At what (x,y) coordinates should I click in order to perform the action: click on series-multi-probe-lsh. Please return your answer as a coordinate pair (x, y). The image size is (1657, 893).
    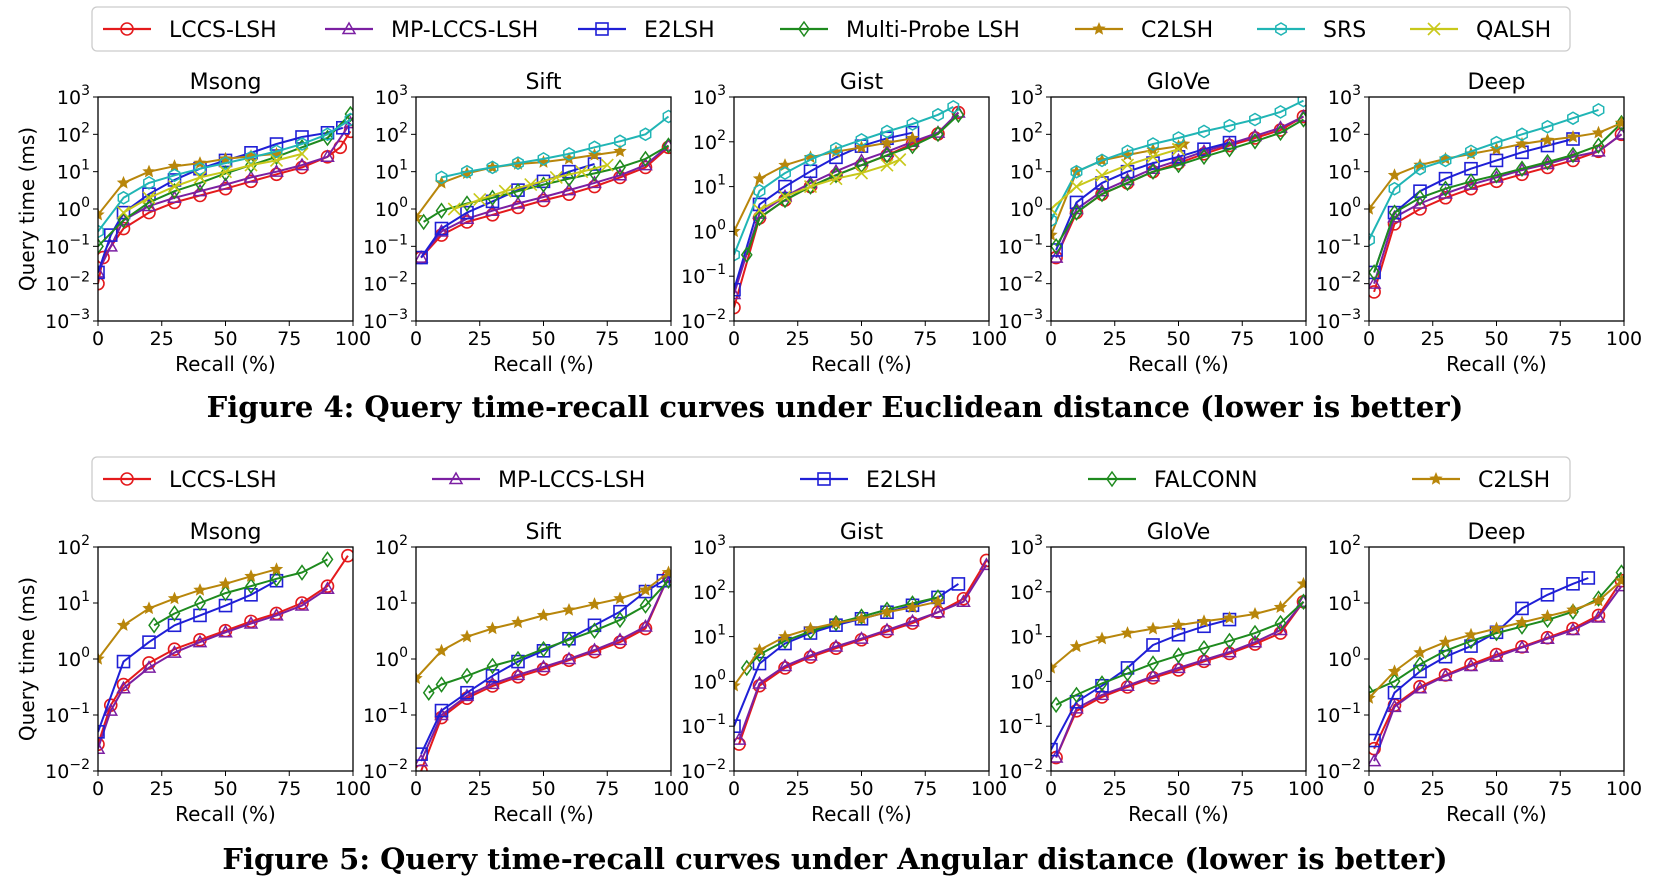
    Looking at the image, I should click on (852, 185).